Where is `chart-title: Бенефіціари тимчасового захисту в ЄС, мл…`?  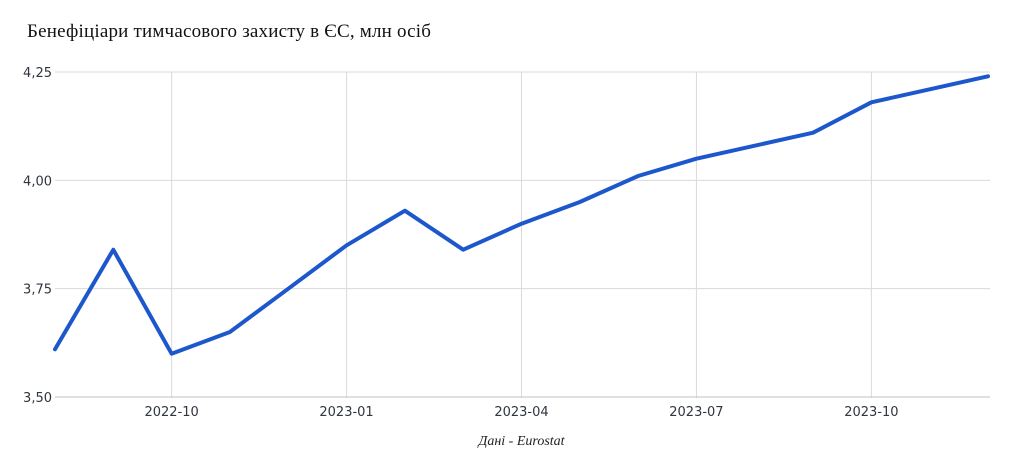 chart-title: Бенефіціари тимчасового захисту в ЄС, мл… is located at coordinates (229, 31).